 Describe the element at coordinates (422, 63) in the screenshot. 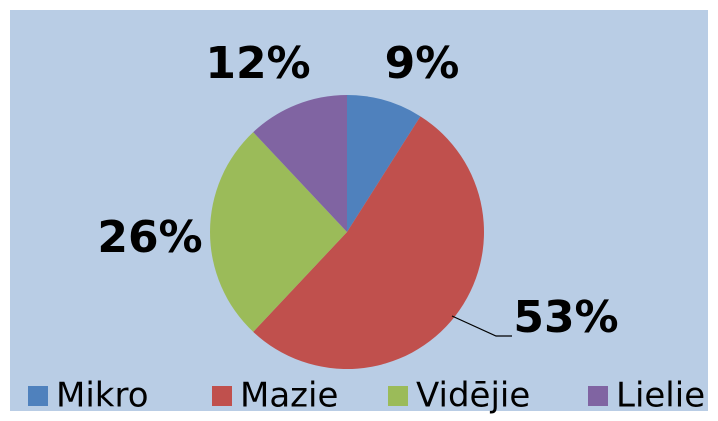

I see `data-label: 9%` at that location.